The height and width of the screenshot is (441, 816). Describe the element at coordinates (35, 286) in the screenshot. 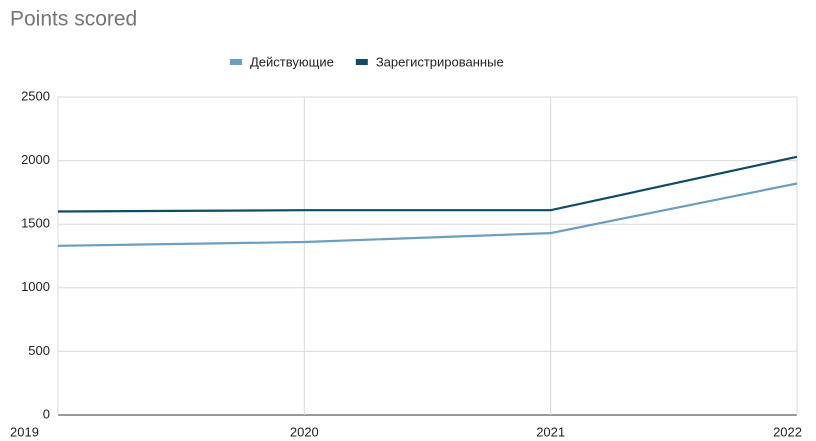

I see `y-tick-label: 1000` at that location.